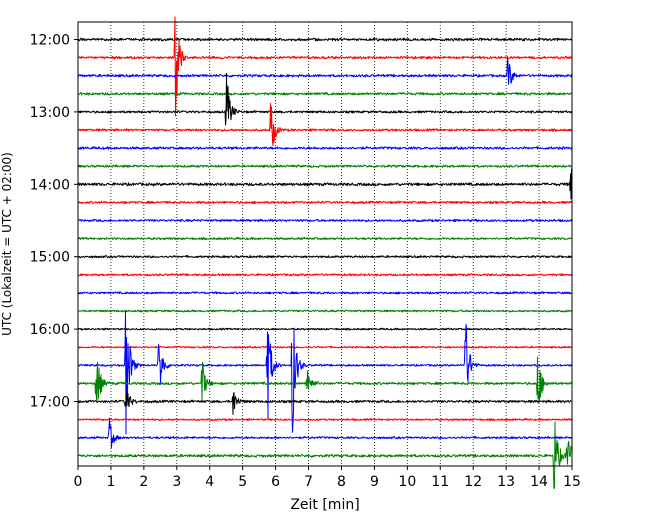 This screenshot has width=650, height=524. Describe the element at coordinates (374, 482) in the screenshot. I see `x-tick-label-9: 9` at that location.